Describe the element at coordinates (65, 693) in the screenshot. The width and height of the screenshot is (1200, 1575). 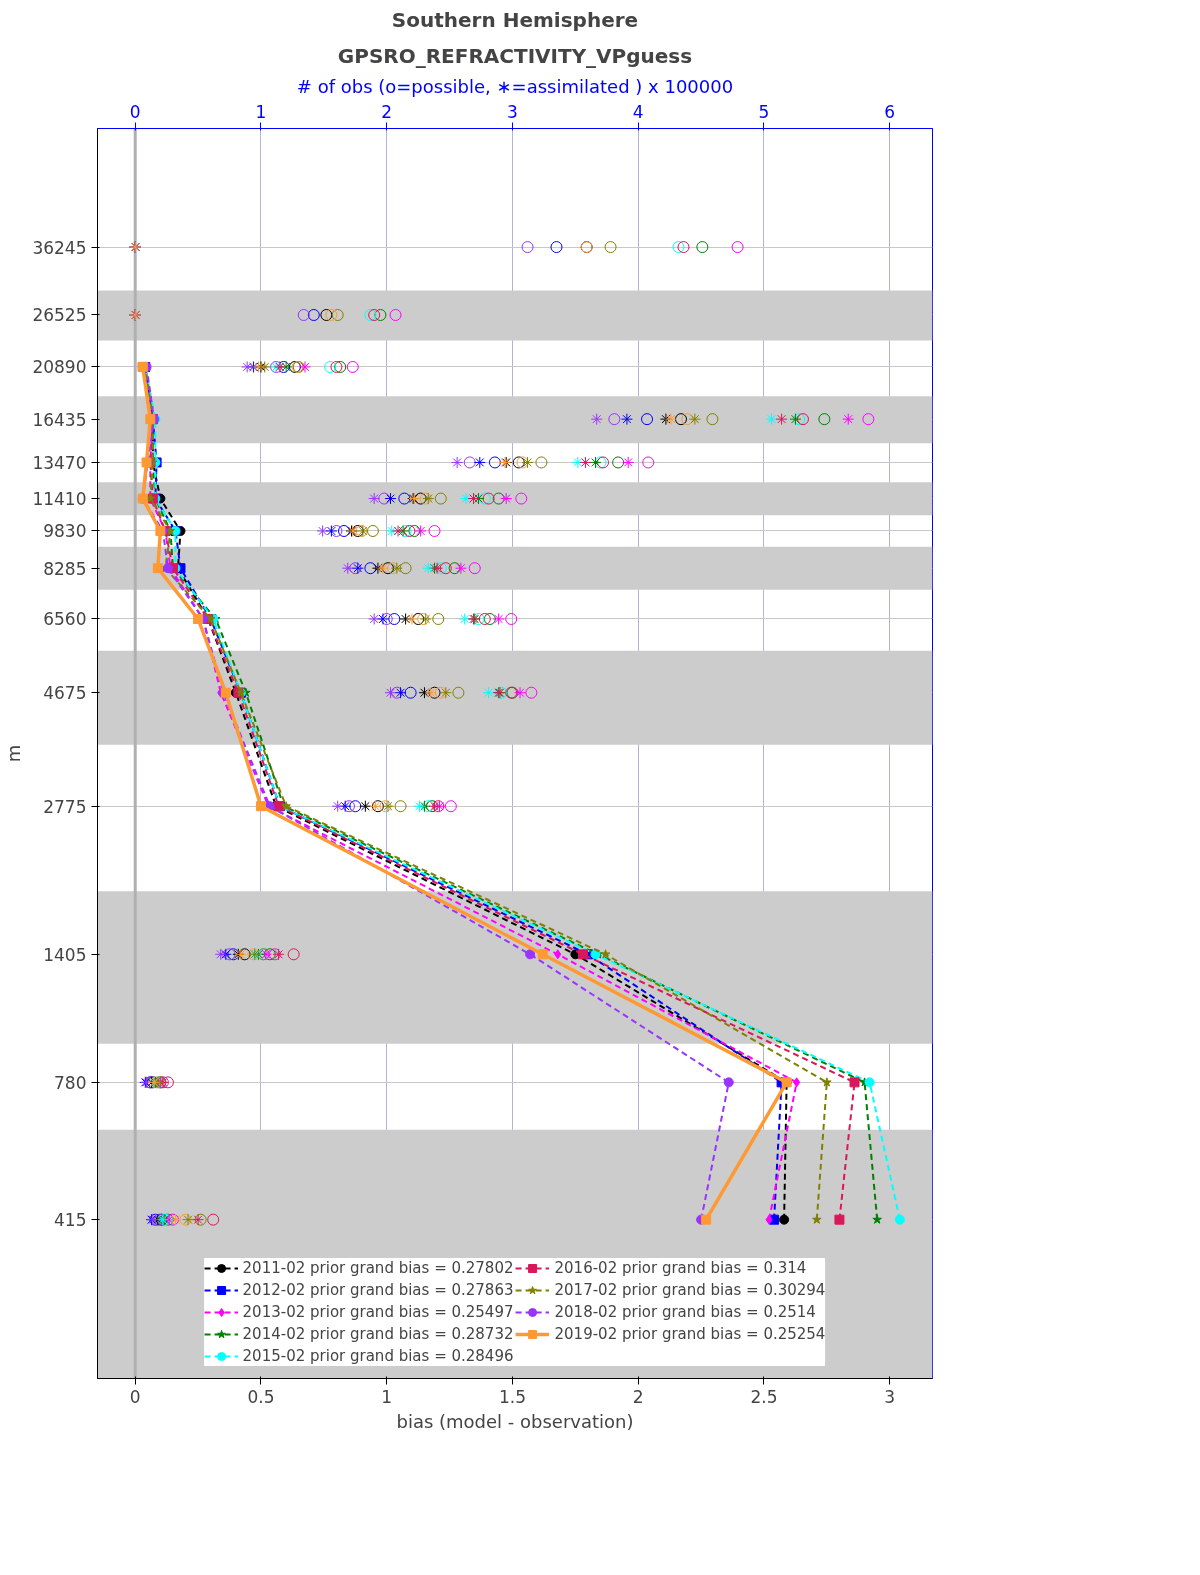
I see `y-tick-label: 4675` at that location.